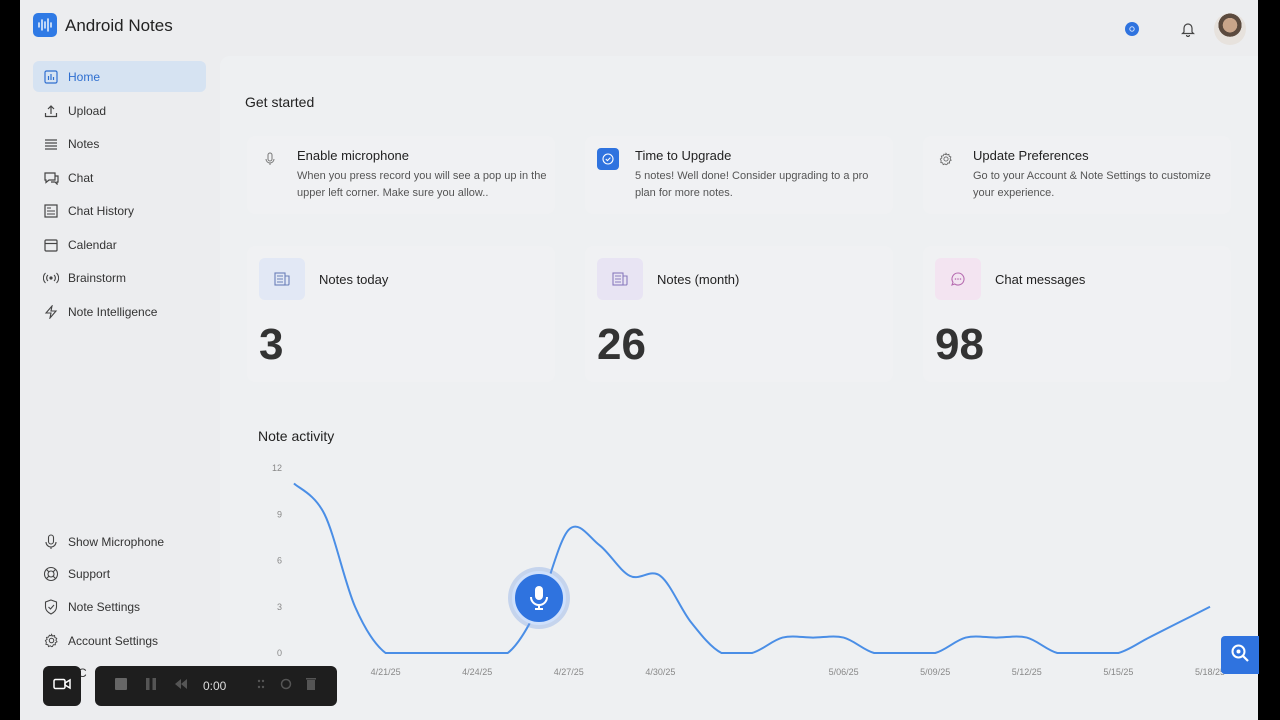  What do you see at coordinates (1230, 29) in the screenshot?
I see `user-avatar` at bounding box center [1230, 29].